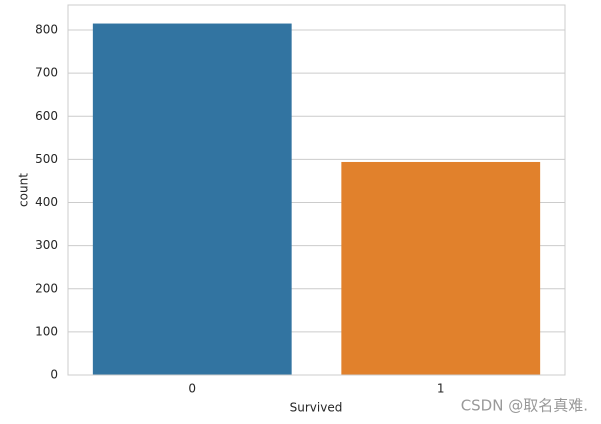 The image size is (601, 424). I want to click on y-tick-label: 800, so click(46, 30).